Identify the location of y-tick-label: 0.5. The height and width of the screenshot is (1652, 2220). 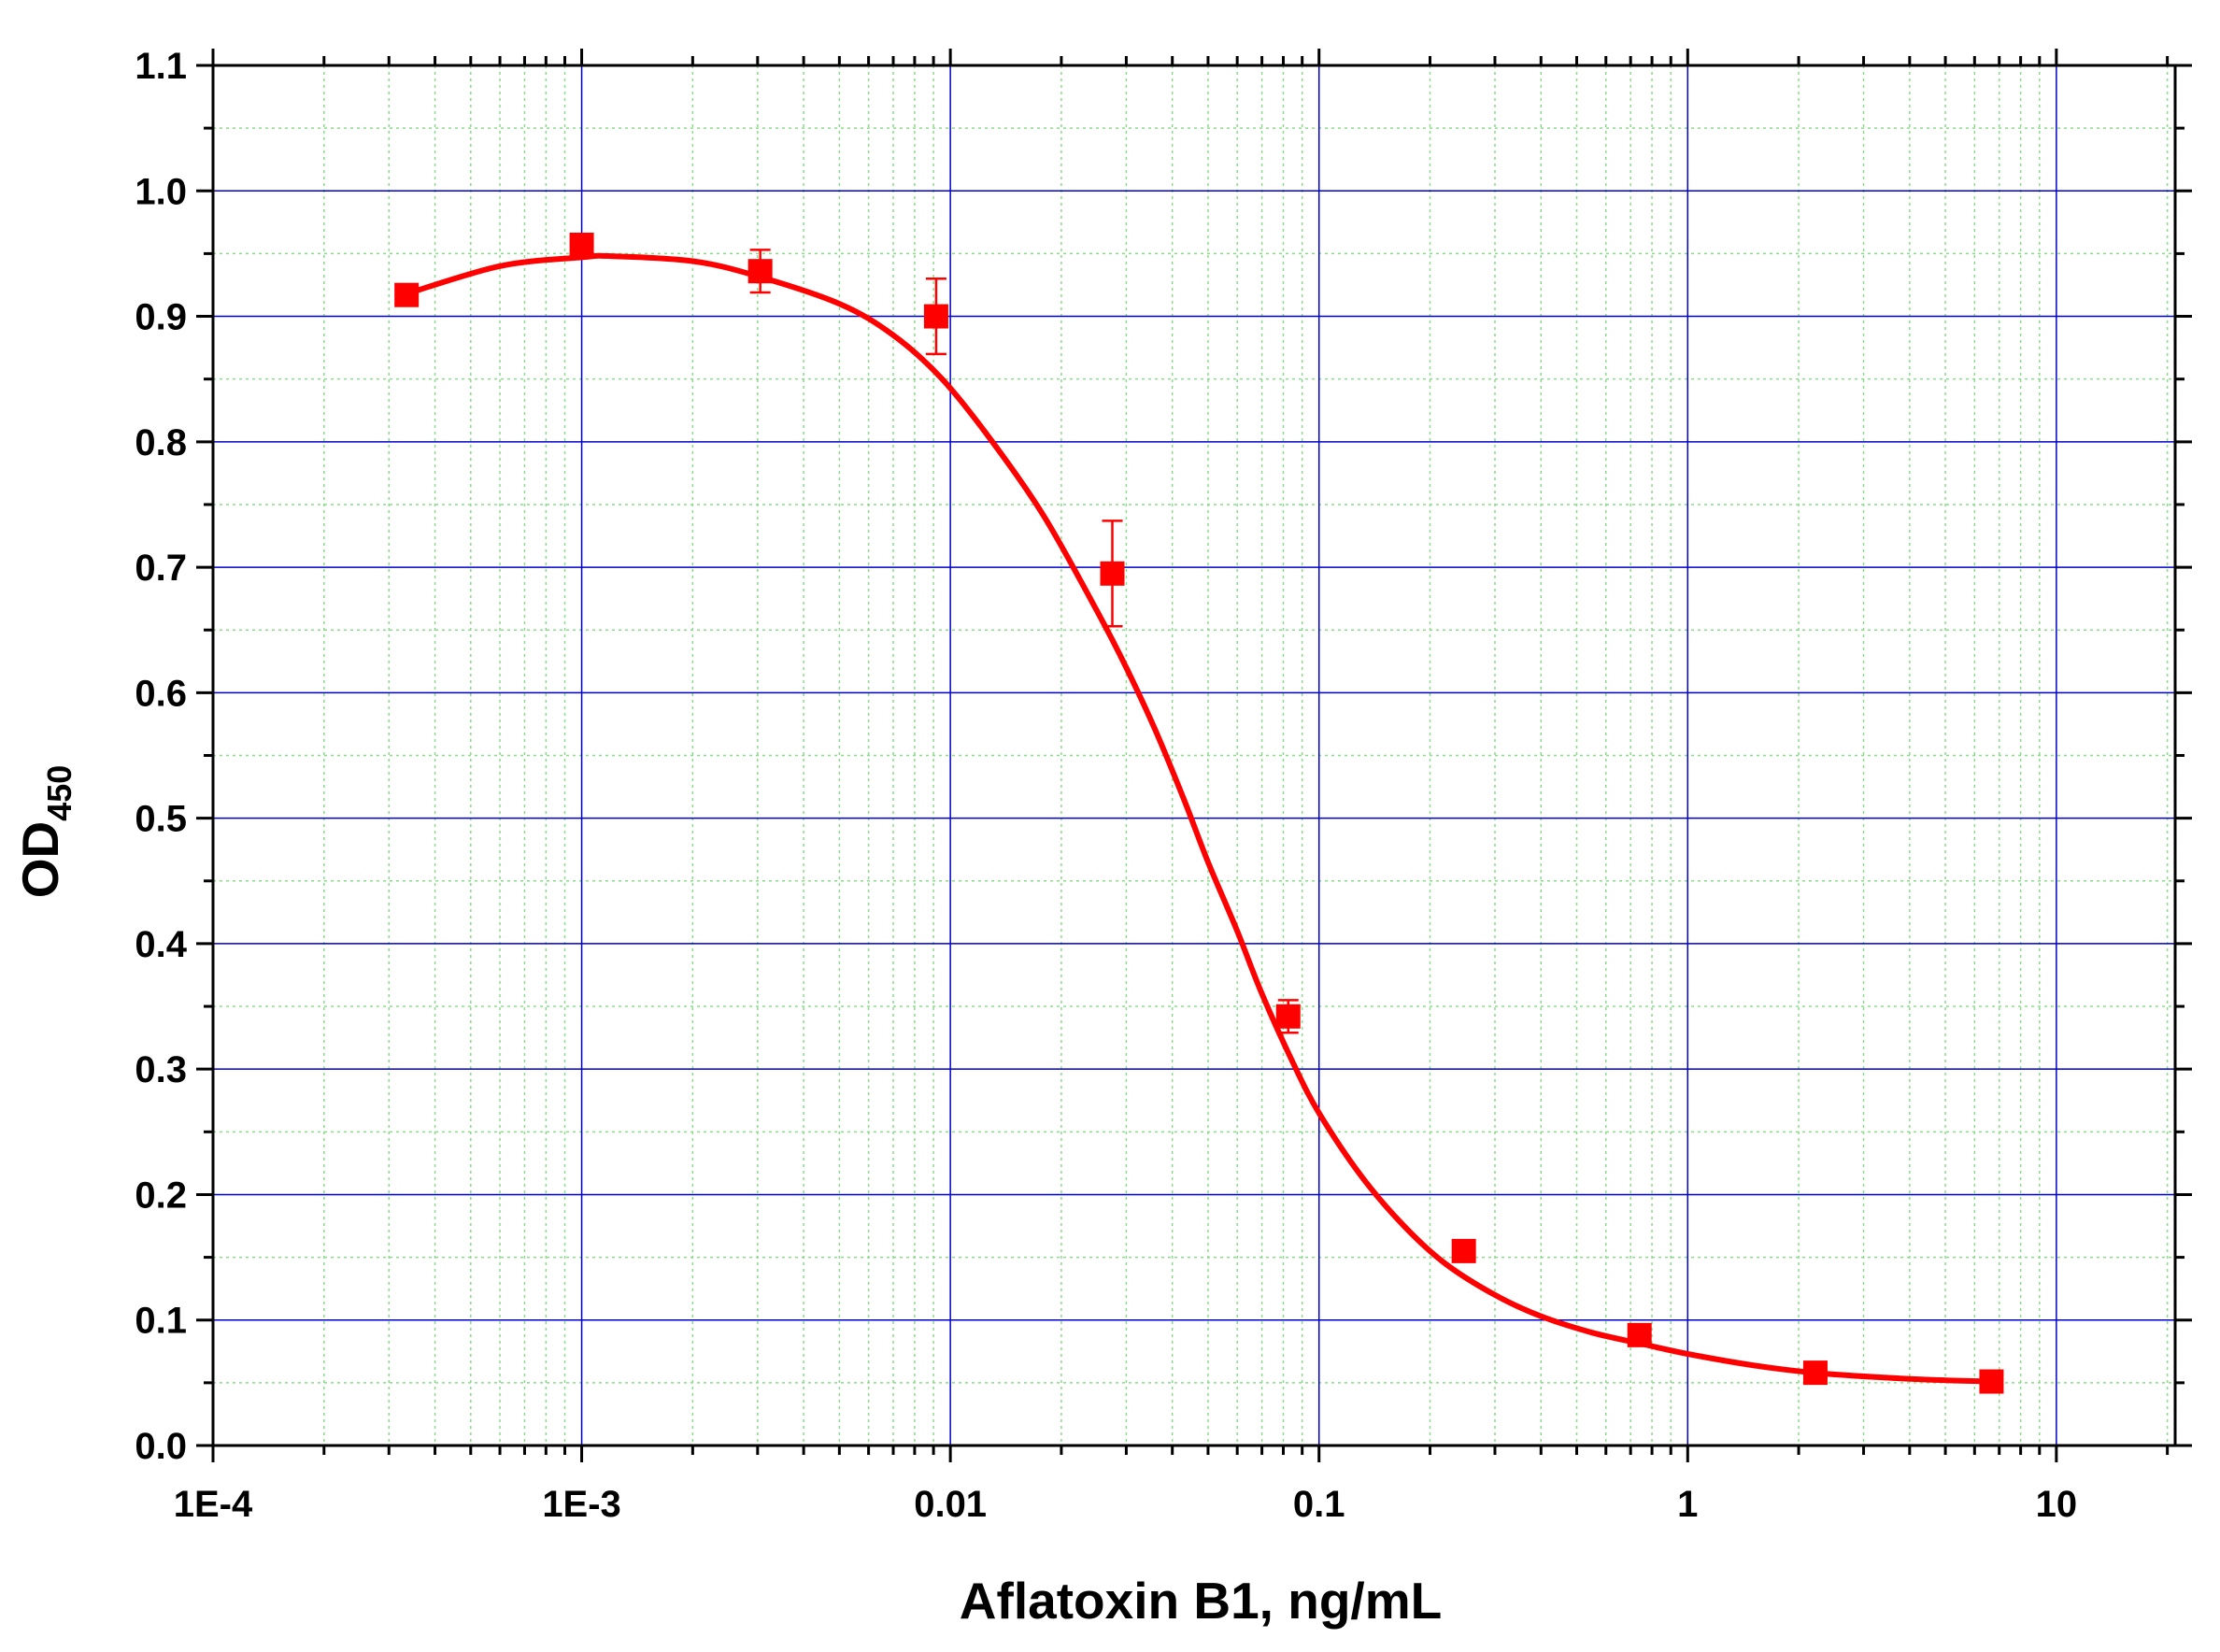
(161, 820).